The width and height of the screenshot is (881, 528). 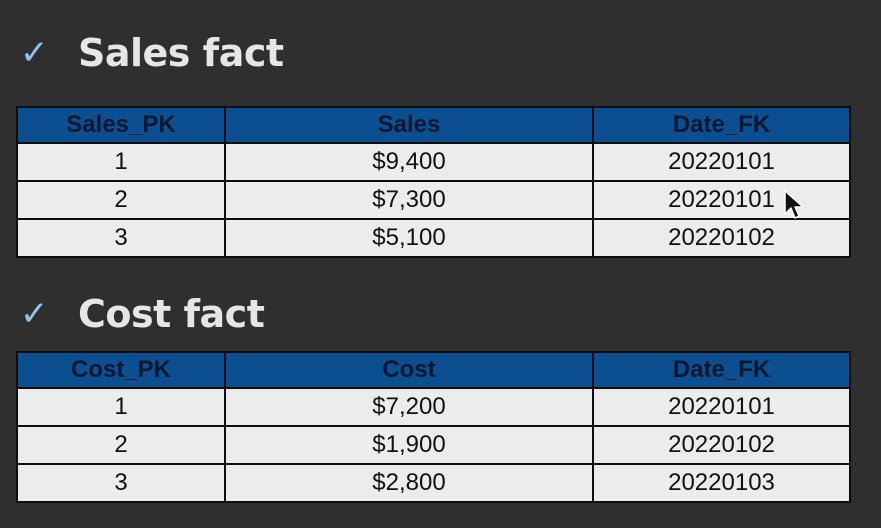 I want to click on table-cell: $9,400, so click(x=409, y=162).